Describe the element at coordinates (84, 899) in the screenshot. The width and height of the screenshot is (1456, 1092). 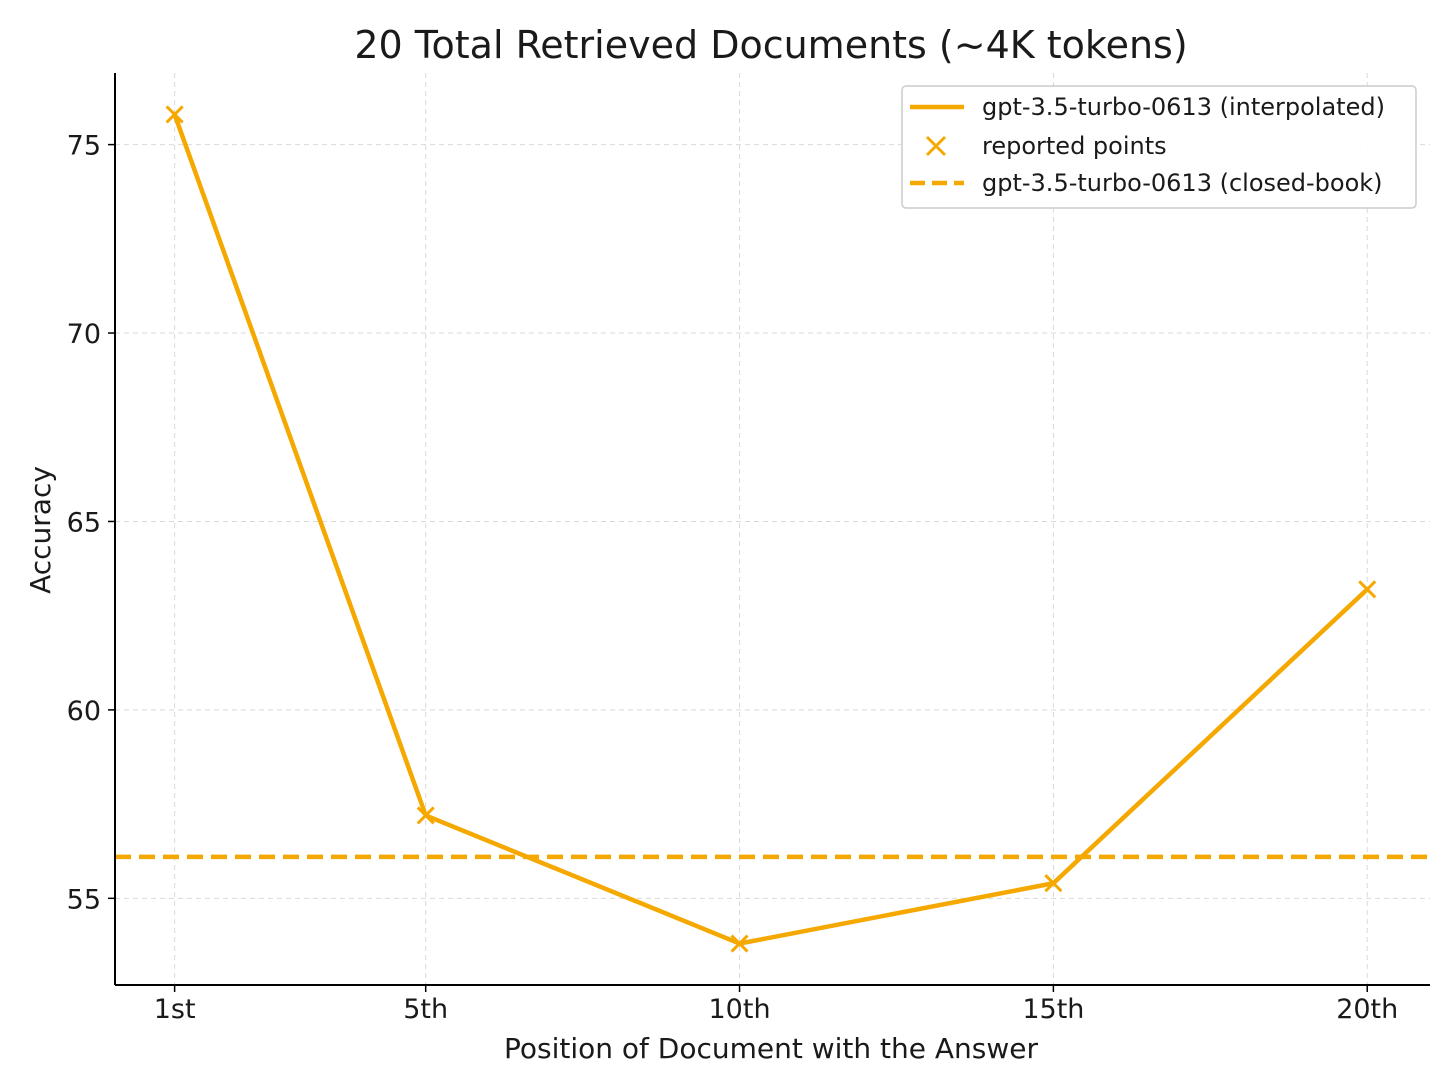
I see `y-tick-label: 55` at that location.